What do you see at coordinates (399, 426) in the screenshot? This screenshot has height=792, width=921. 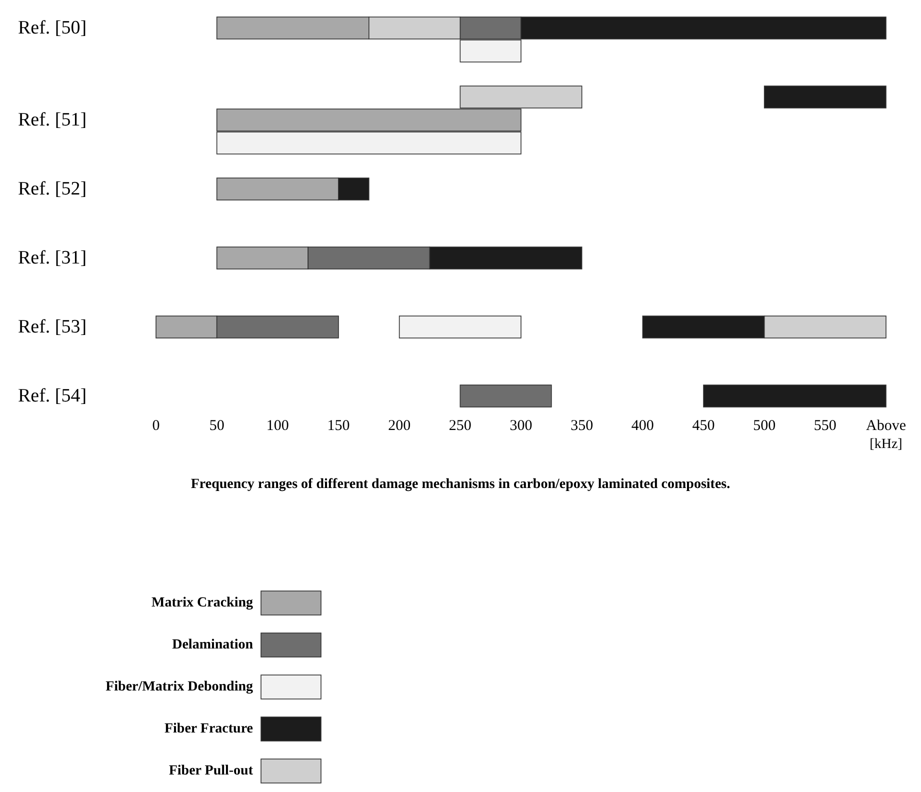 I see `x-tick-label: 200` at bounding box center [399, 426].